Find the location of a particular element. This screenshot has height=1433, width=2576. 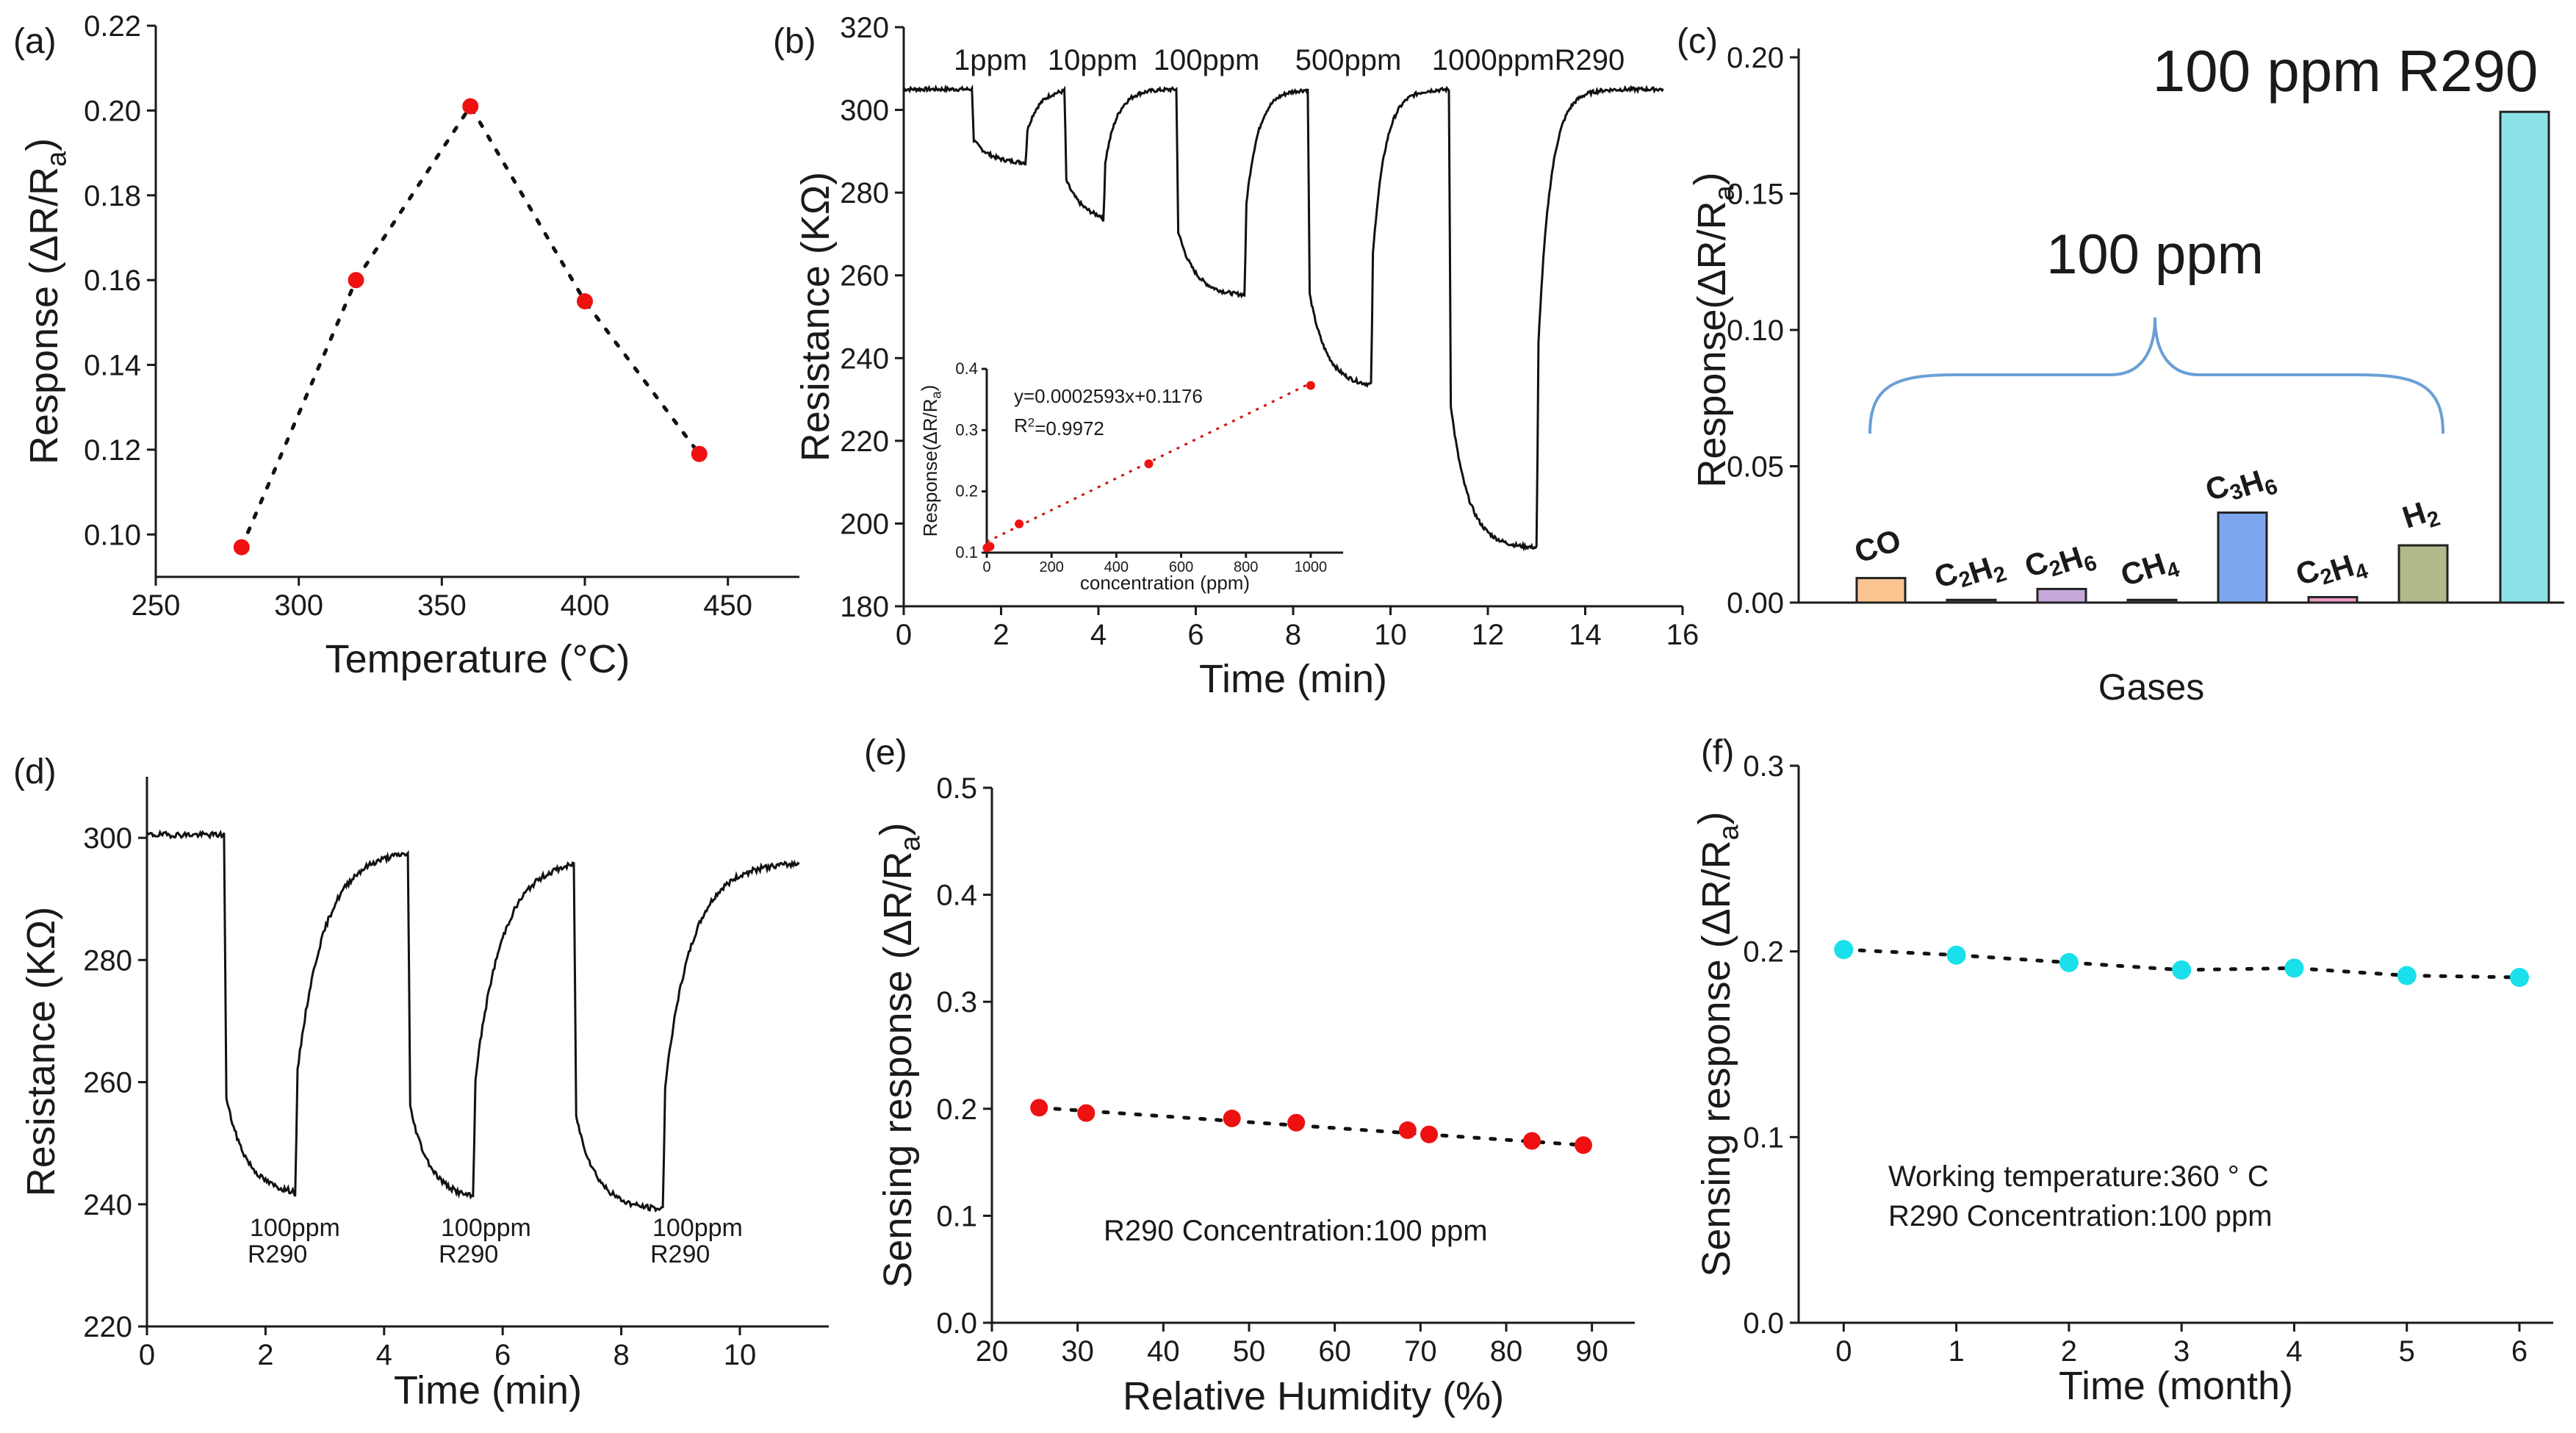

x-tick-label: 12 is located at coordinates (1488, 635).